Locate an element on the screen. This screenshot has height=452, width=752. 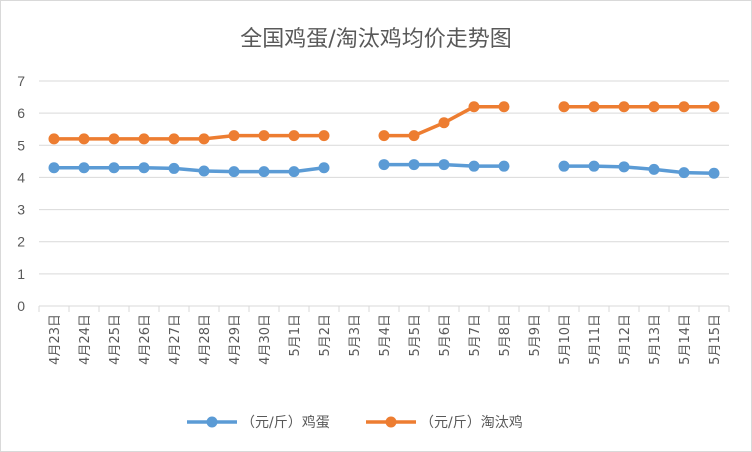
x-tick-label: 5月11日 is located at coordinates (595, 339).